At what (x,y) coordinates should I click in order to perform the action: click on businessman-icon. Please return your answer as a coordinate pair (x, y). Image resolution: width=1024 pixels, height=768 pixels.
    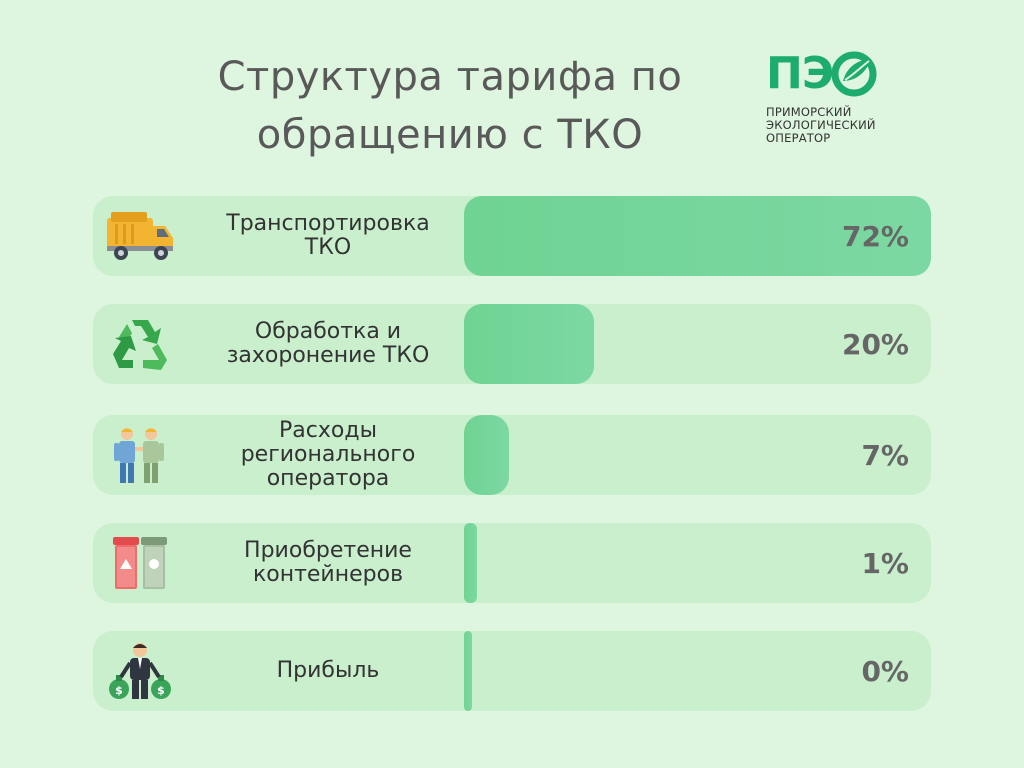
    Looking at the image, I should click on (140, 671).